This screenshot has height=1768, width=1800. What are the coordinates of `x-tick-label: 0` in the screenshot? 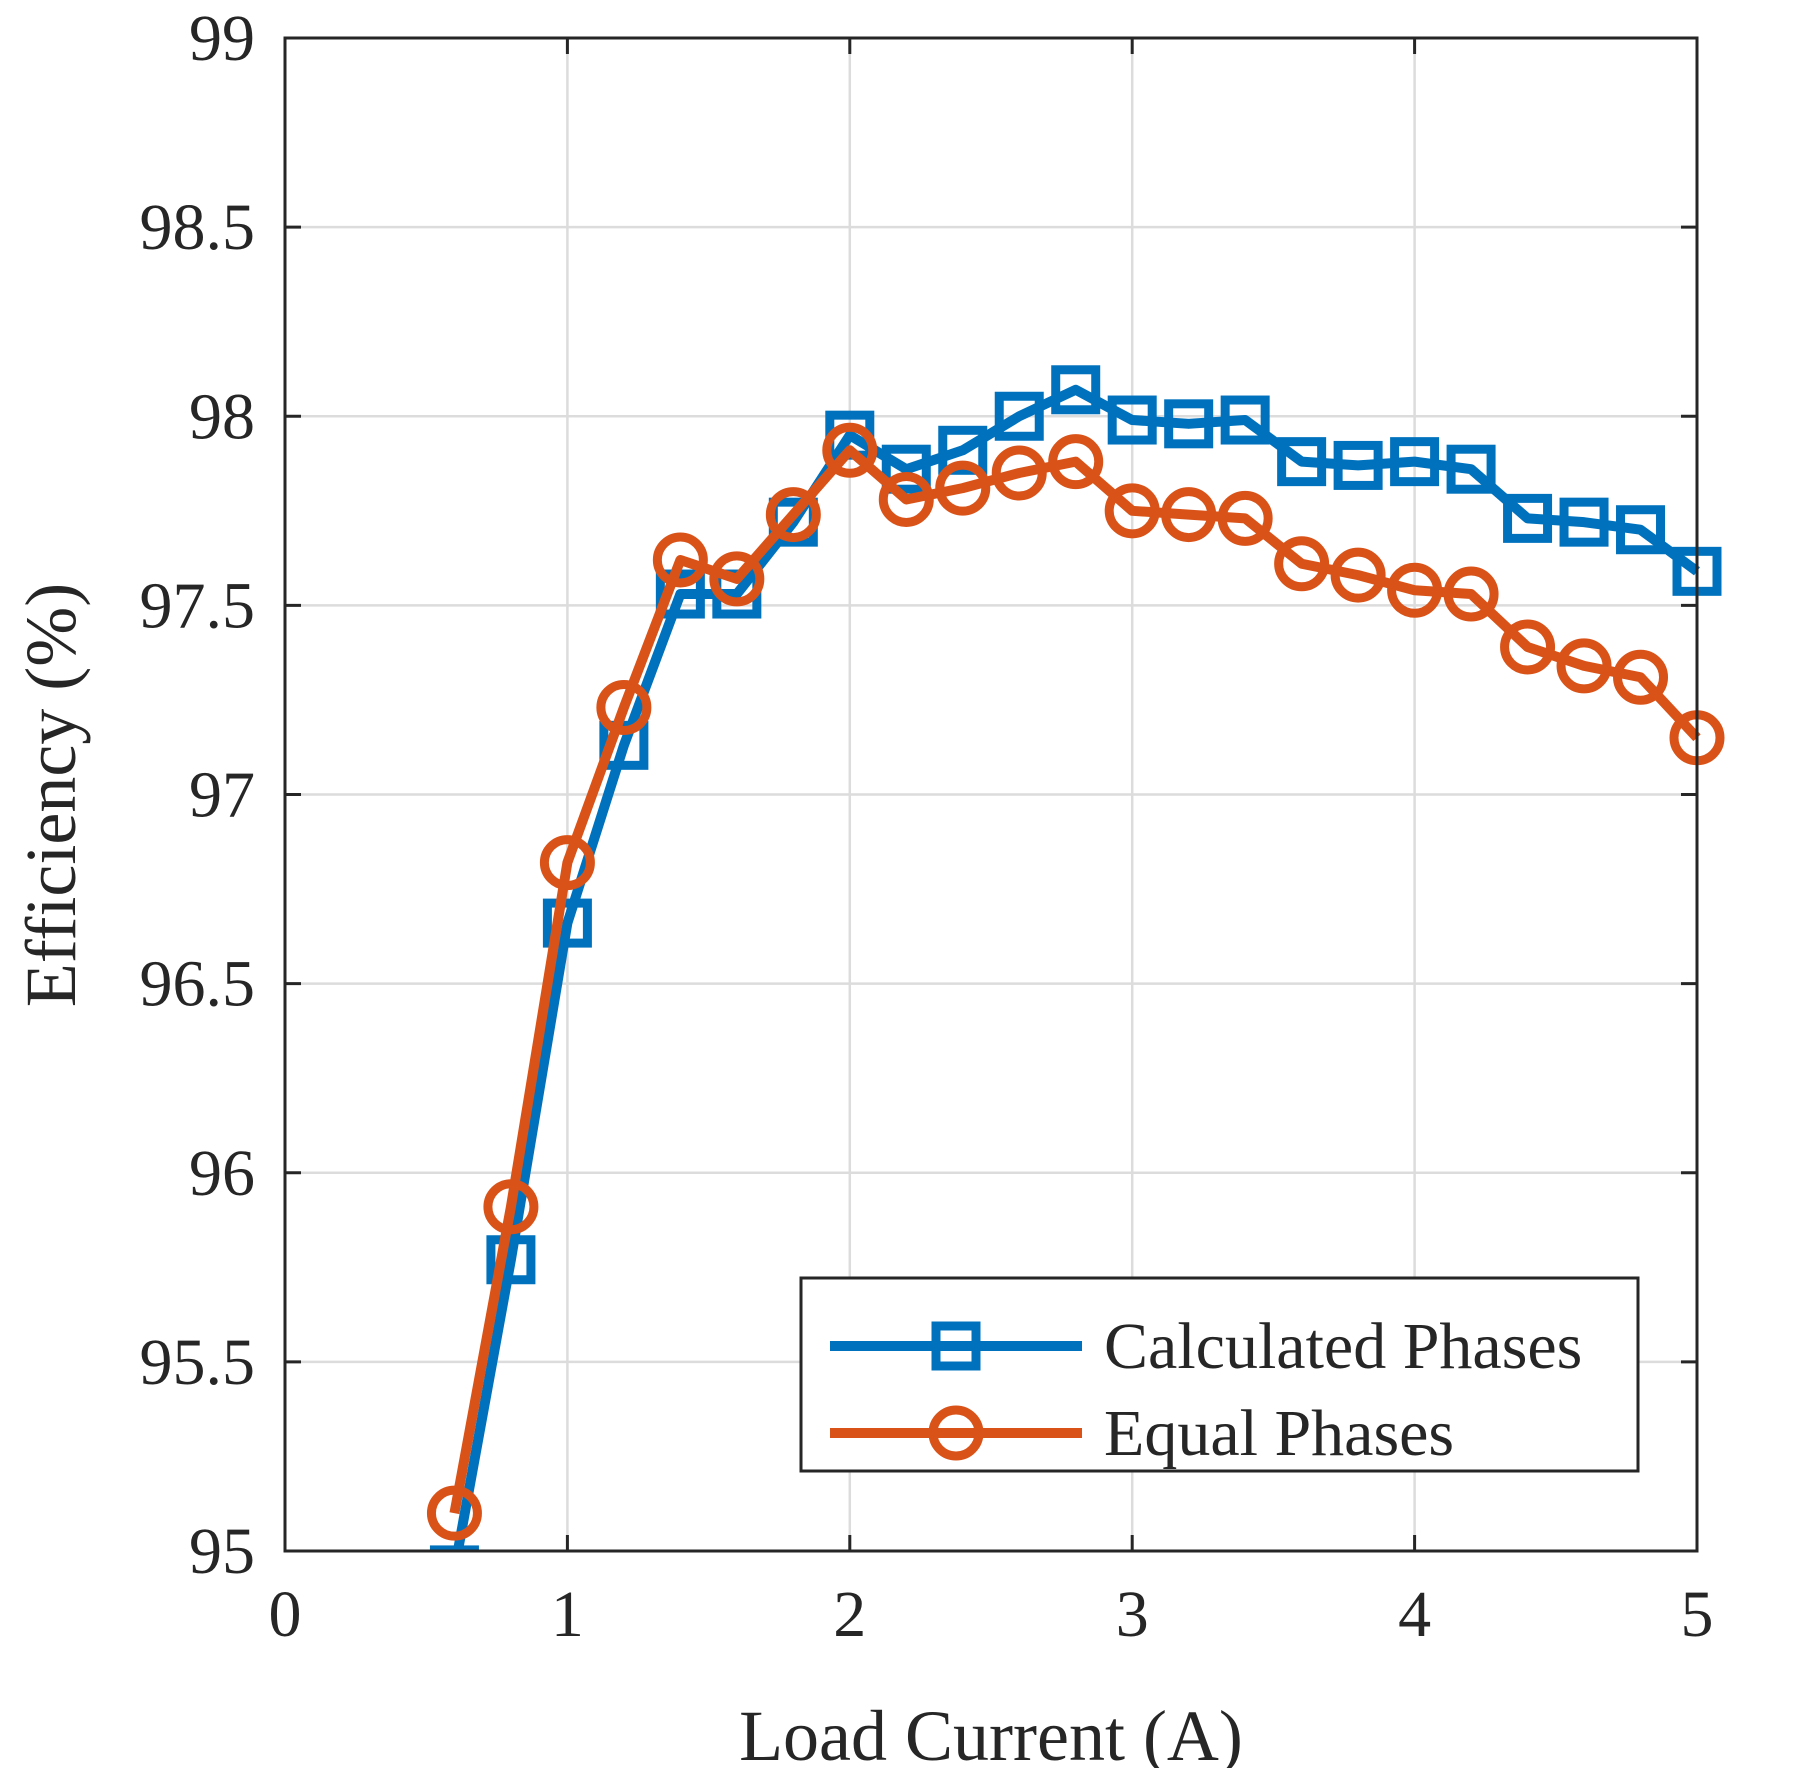 It's located at (285, 1614).